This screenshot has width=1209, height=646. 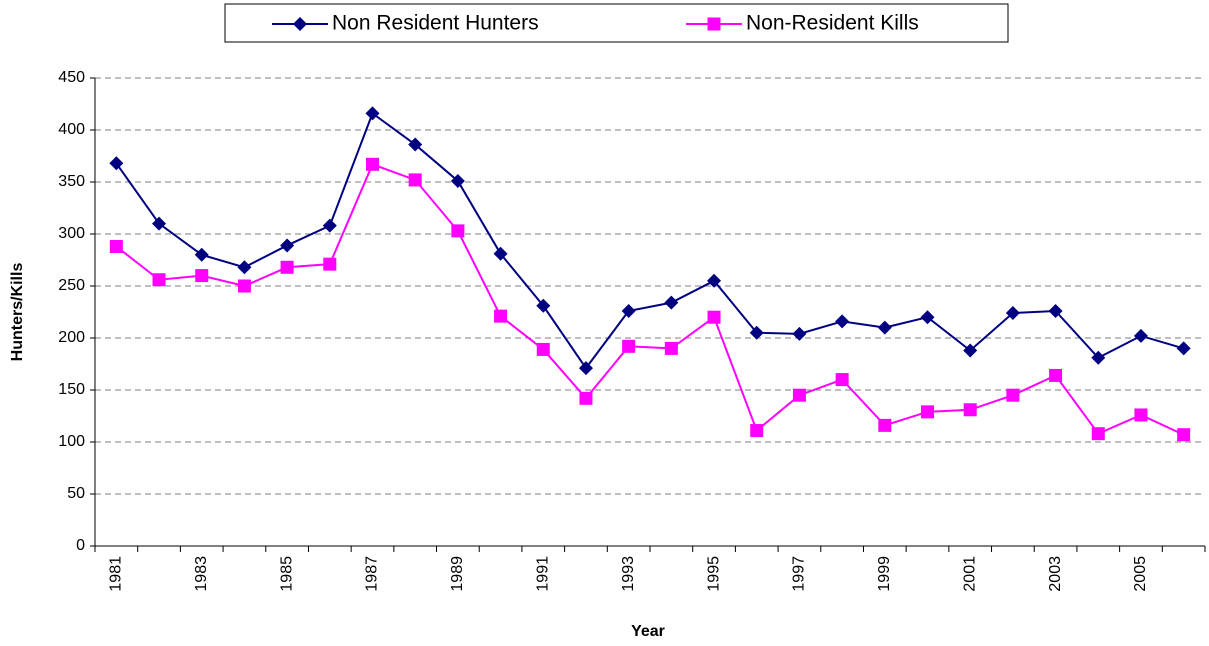 What do you see at coordinates (1140, 574) in the screenshot?
I see `x-tick-label: 2005` at bounding box center [1140, 574].